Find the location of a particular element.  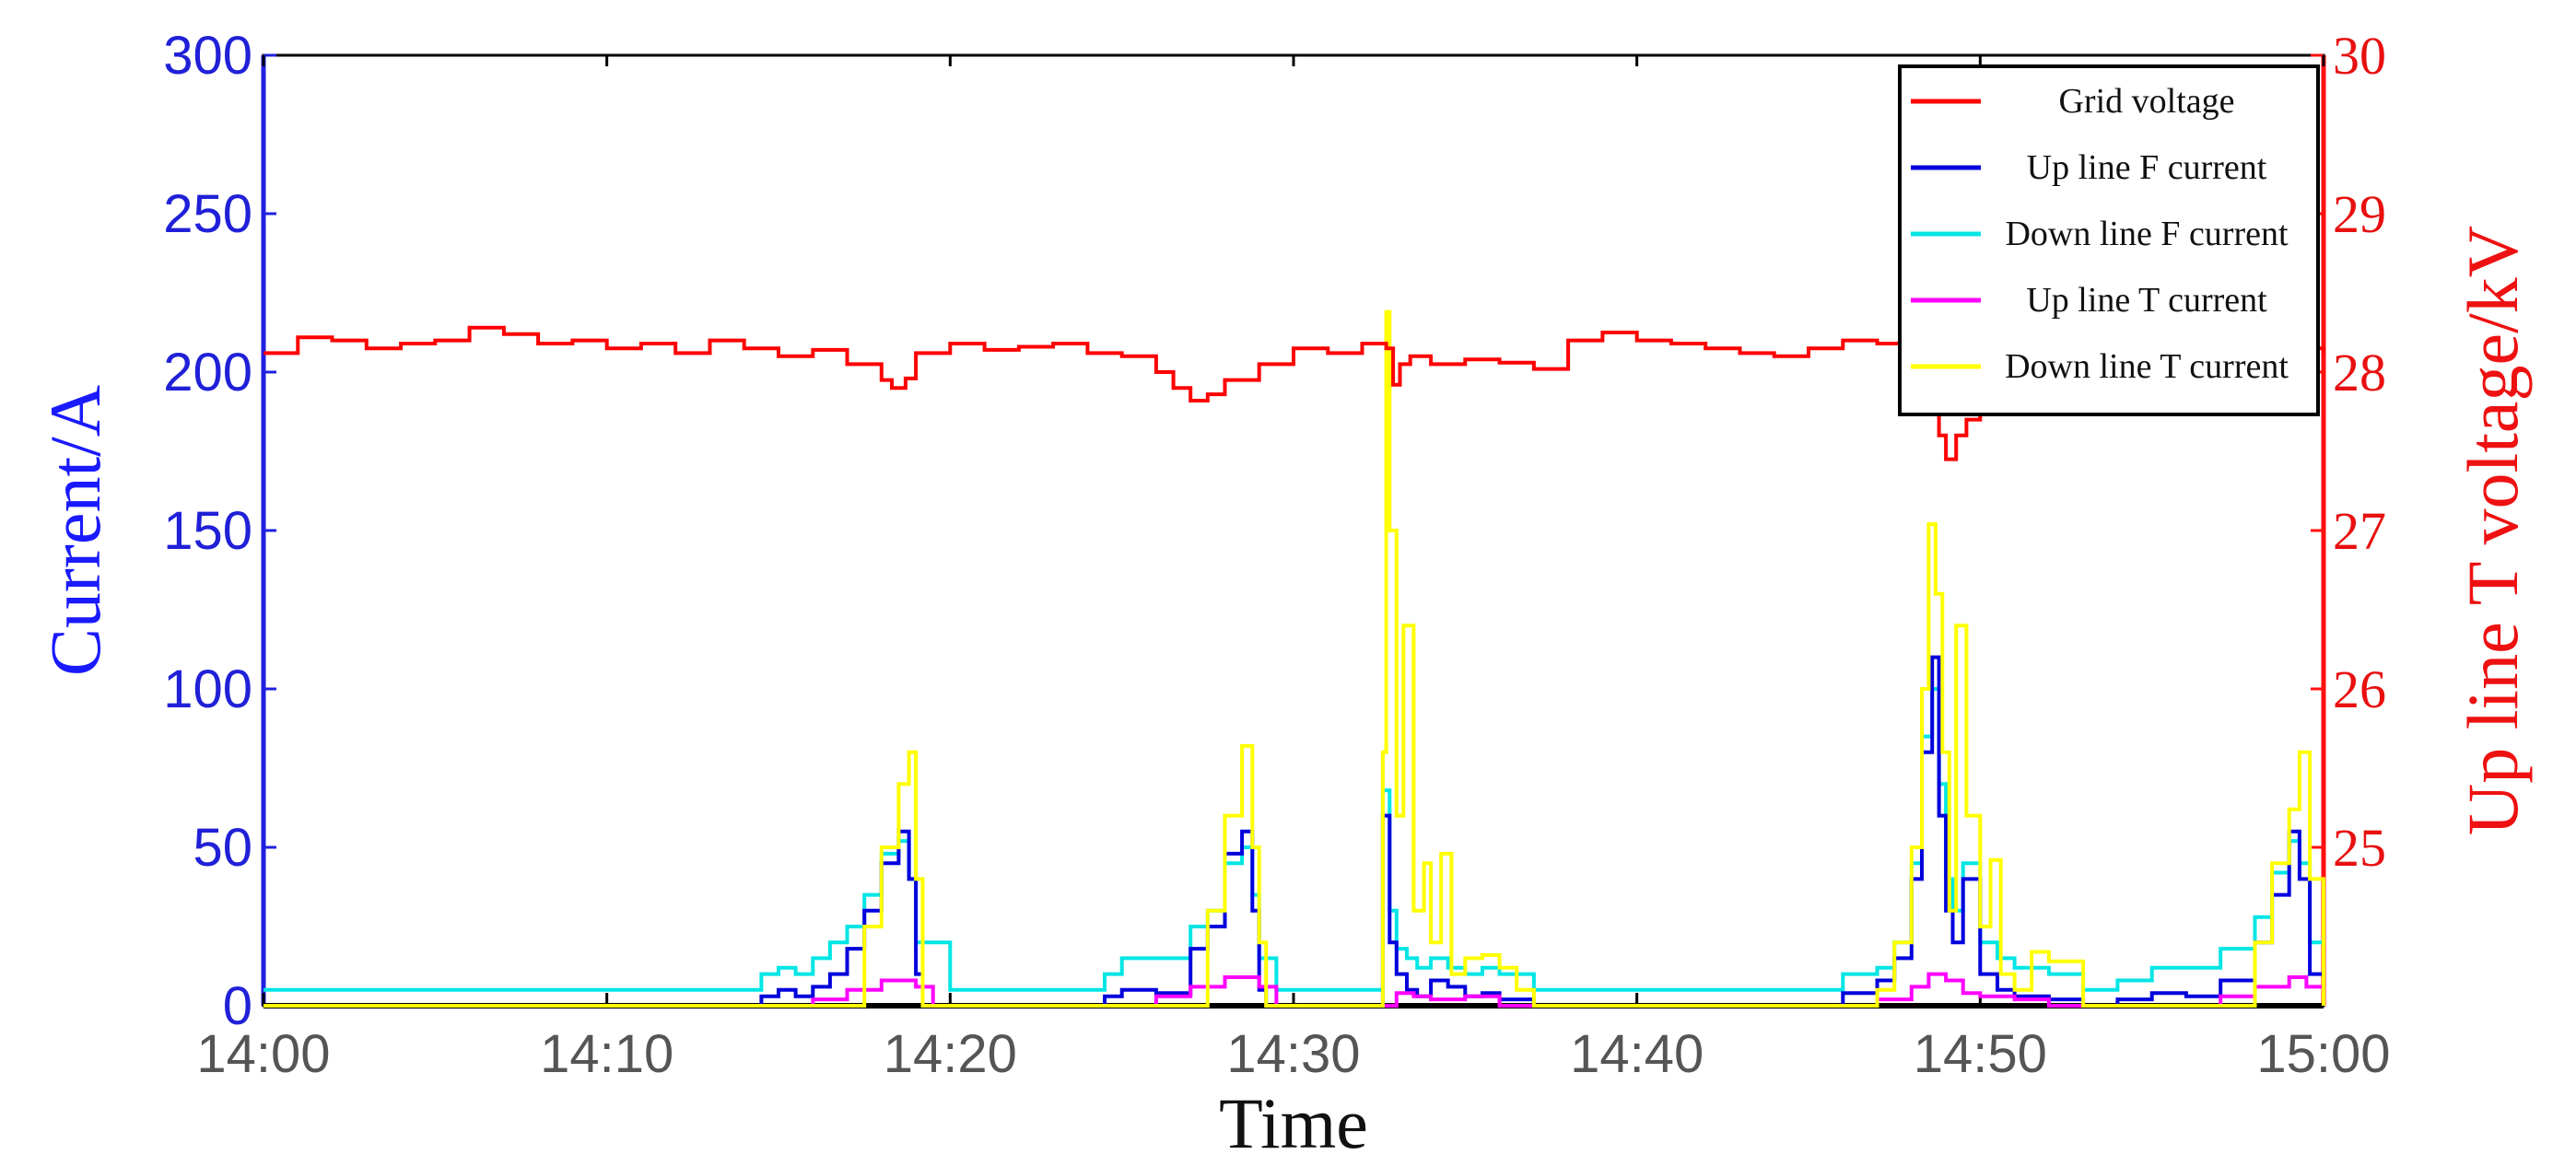

x-tick-label: 14:30 is located at coordinates (1293, 1054).